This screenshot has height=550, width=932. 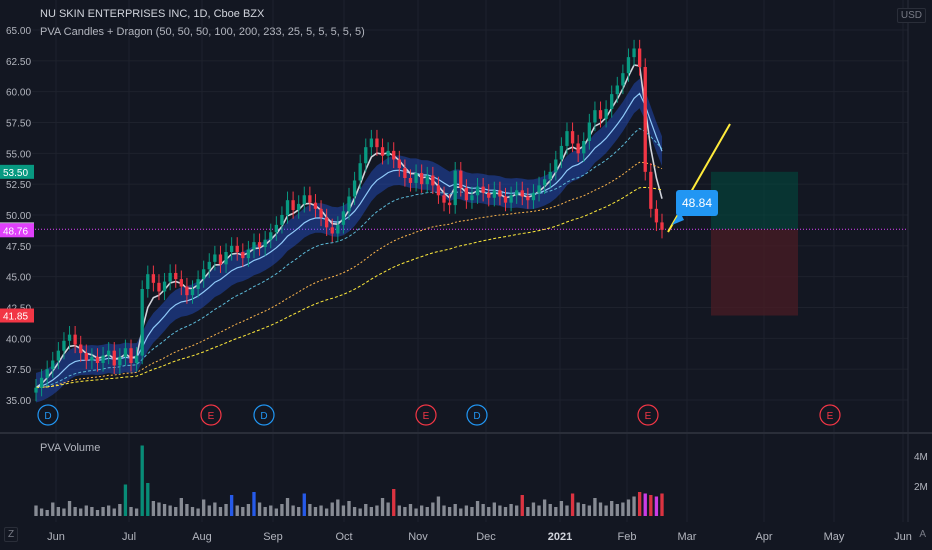 I want to click on zoom-button: Z, so click(x=11, y=534).